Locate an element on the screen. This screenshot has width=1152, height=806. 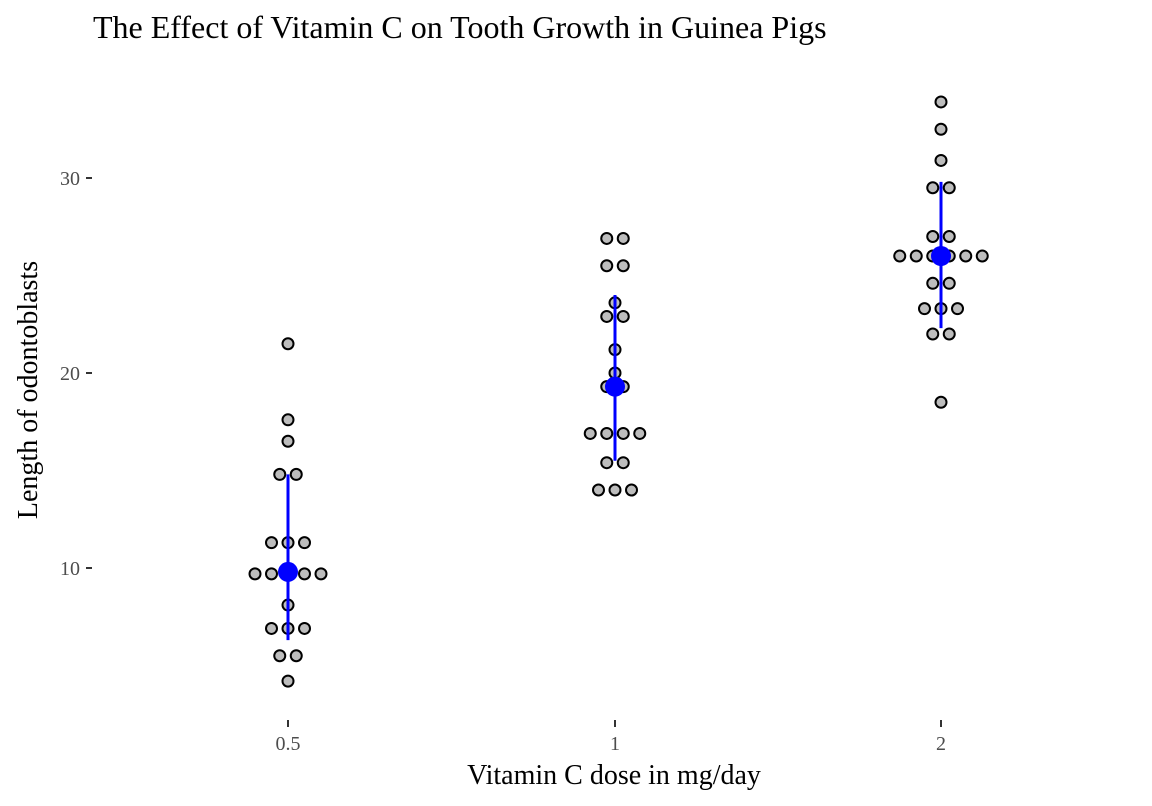
x-tick-label: 2 is located at coordinates (941, 744).